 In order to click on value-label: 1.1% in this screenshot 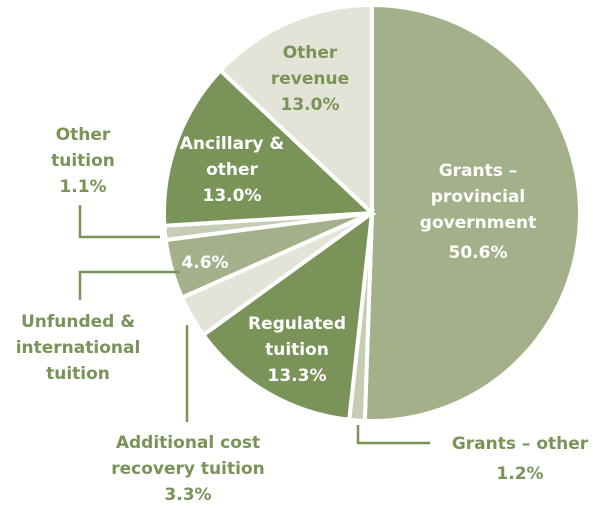, I will do `click(83, 187)`.